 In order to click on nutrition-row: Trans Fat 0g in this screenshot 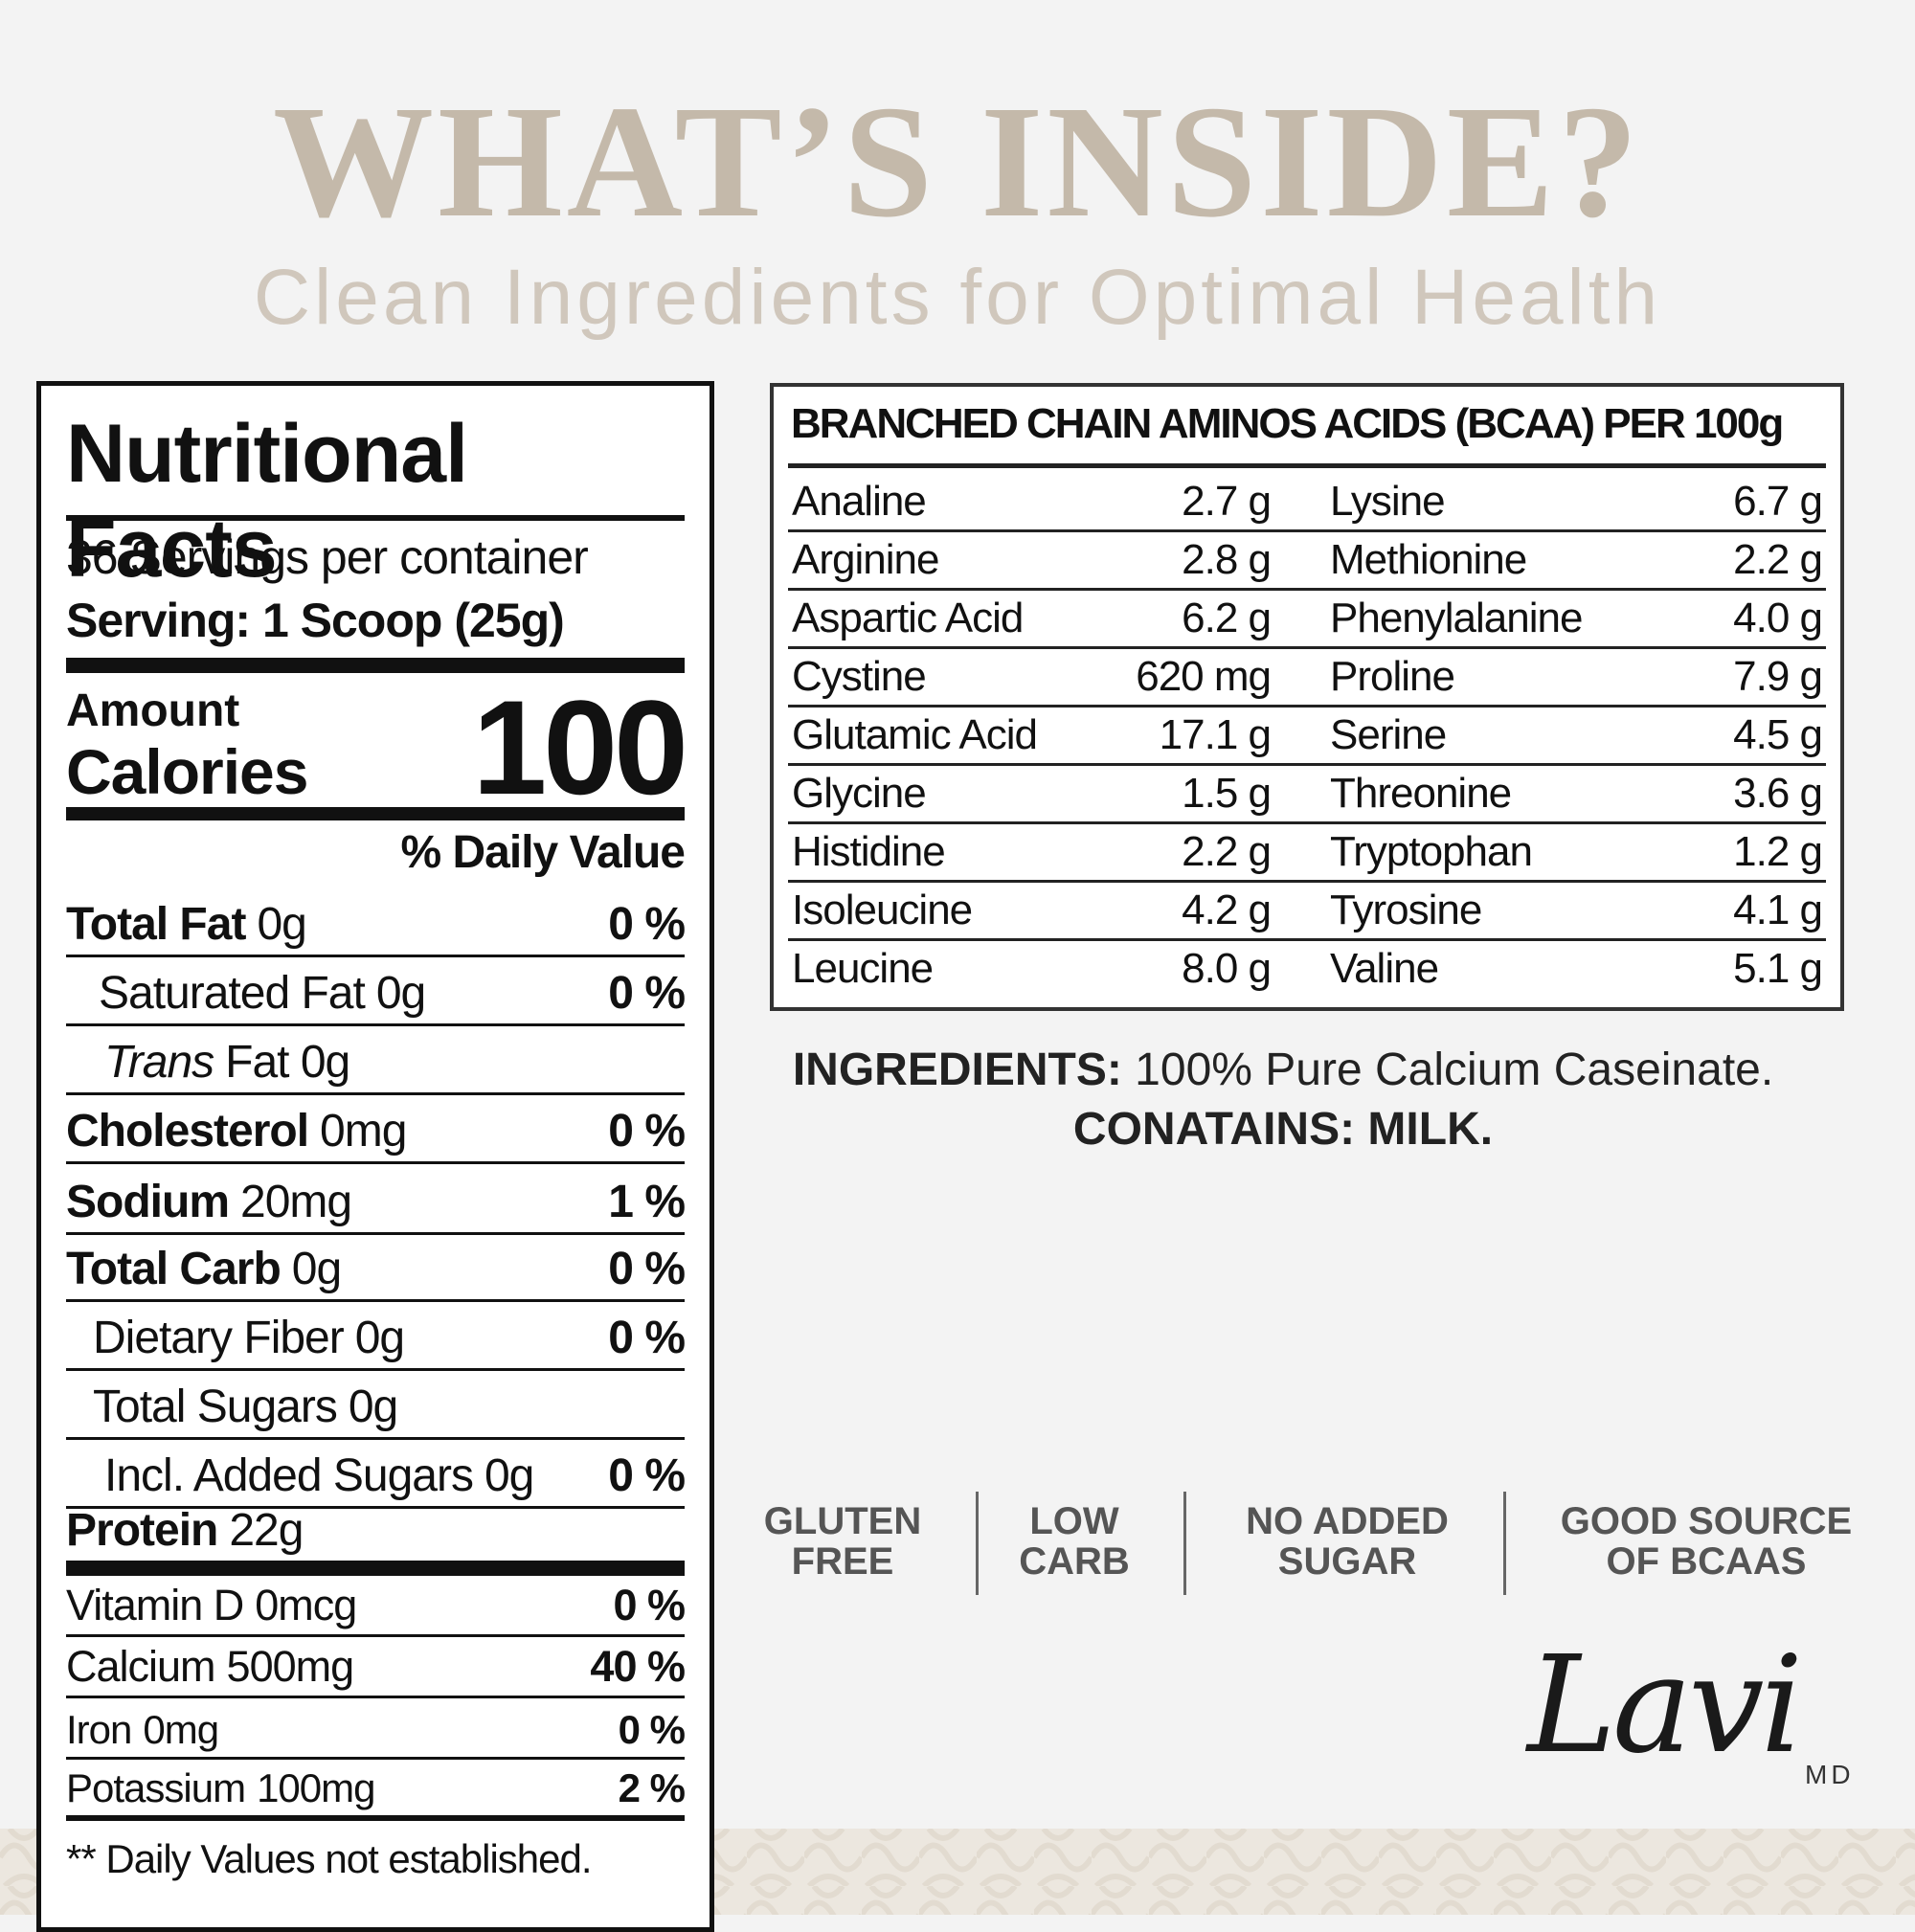, I will do `click(376, 1060)`.